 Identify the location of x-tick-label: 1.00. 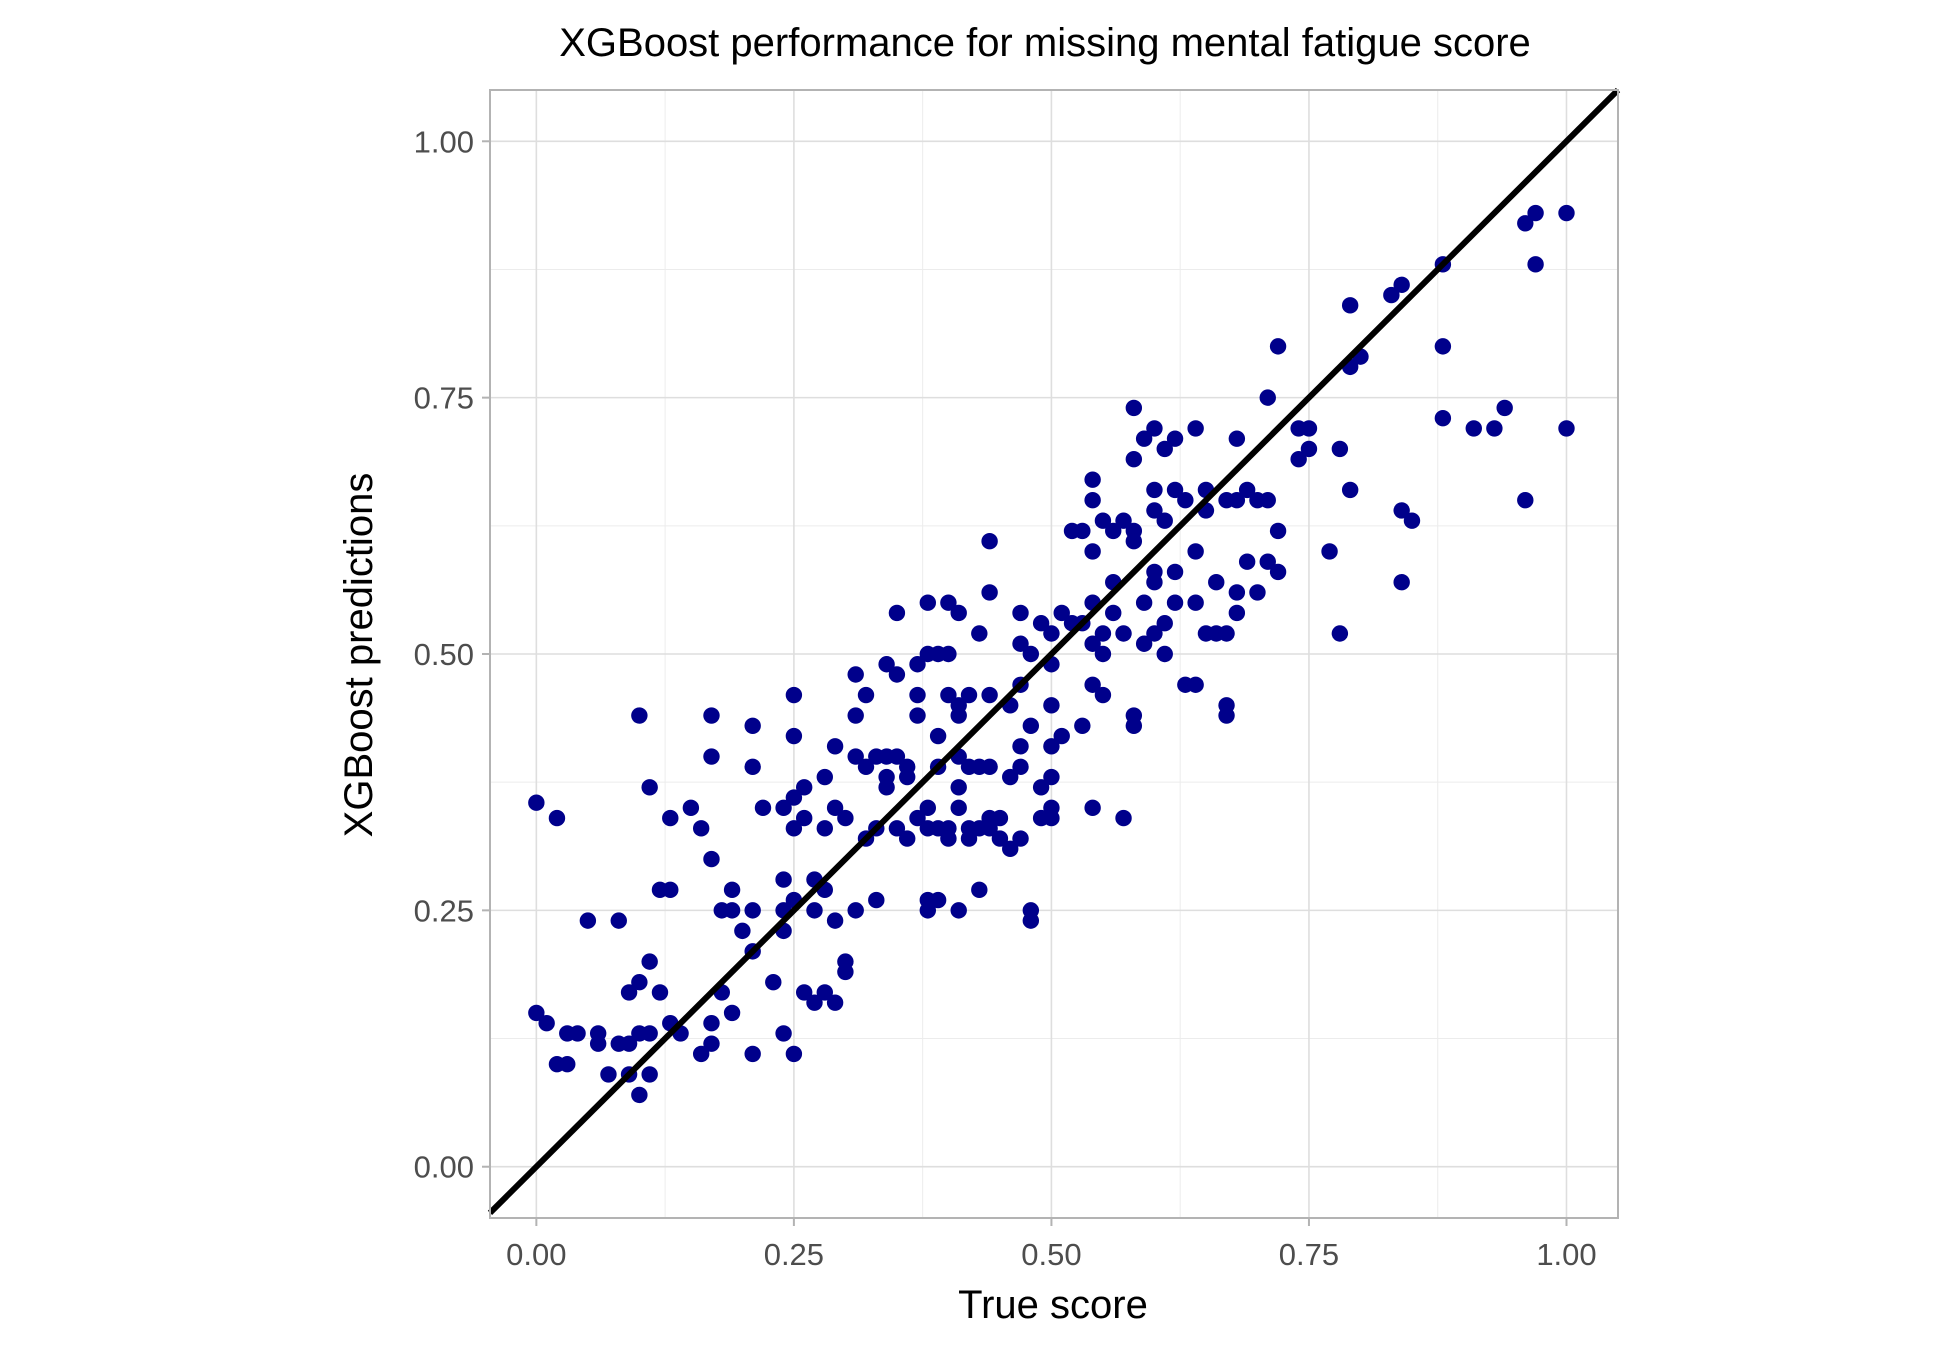
(1566, 1254).